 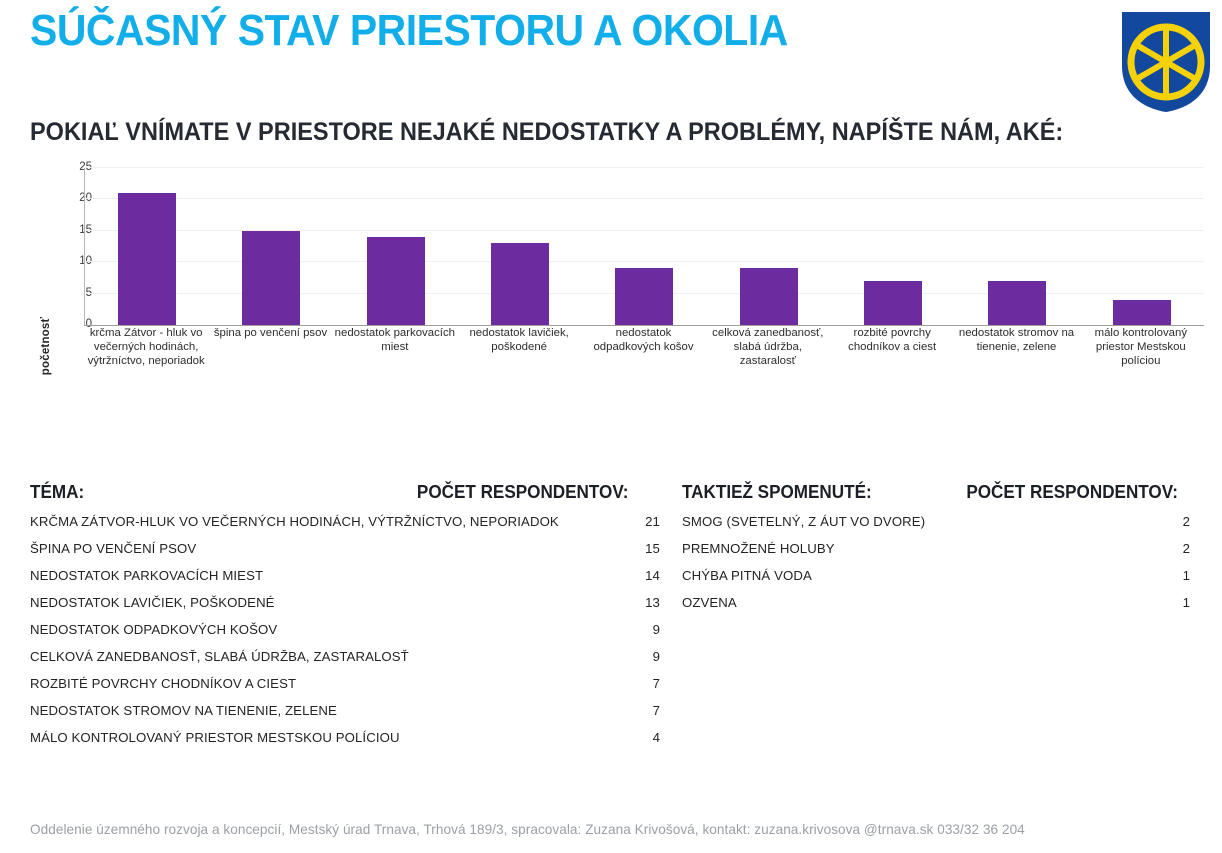 What do you see at coordinates (62, 293) in the screenshot?
I see `chart-y-tick-label: 5` at bounding box center [62, 293].